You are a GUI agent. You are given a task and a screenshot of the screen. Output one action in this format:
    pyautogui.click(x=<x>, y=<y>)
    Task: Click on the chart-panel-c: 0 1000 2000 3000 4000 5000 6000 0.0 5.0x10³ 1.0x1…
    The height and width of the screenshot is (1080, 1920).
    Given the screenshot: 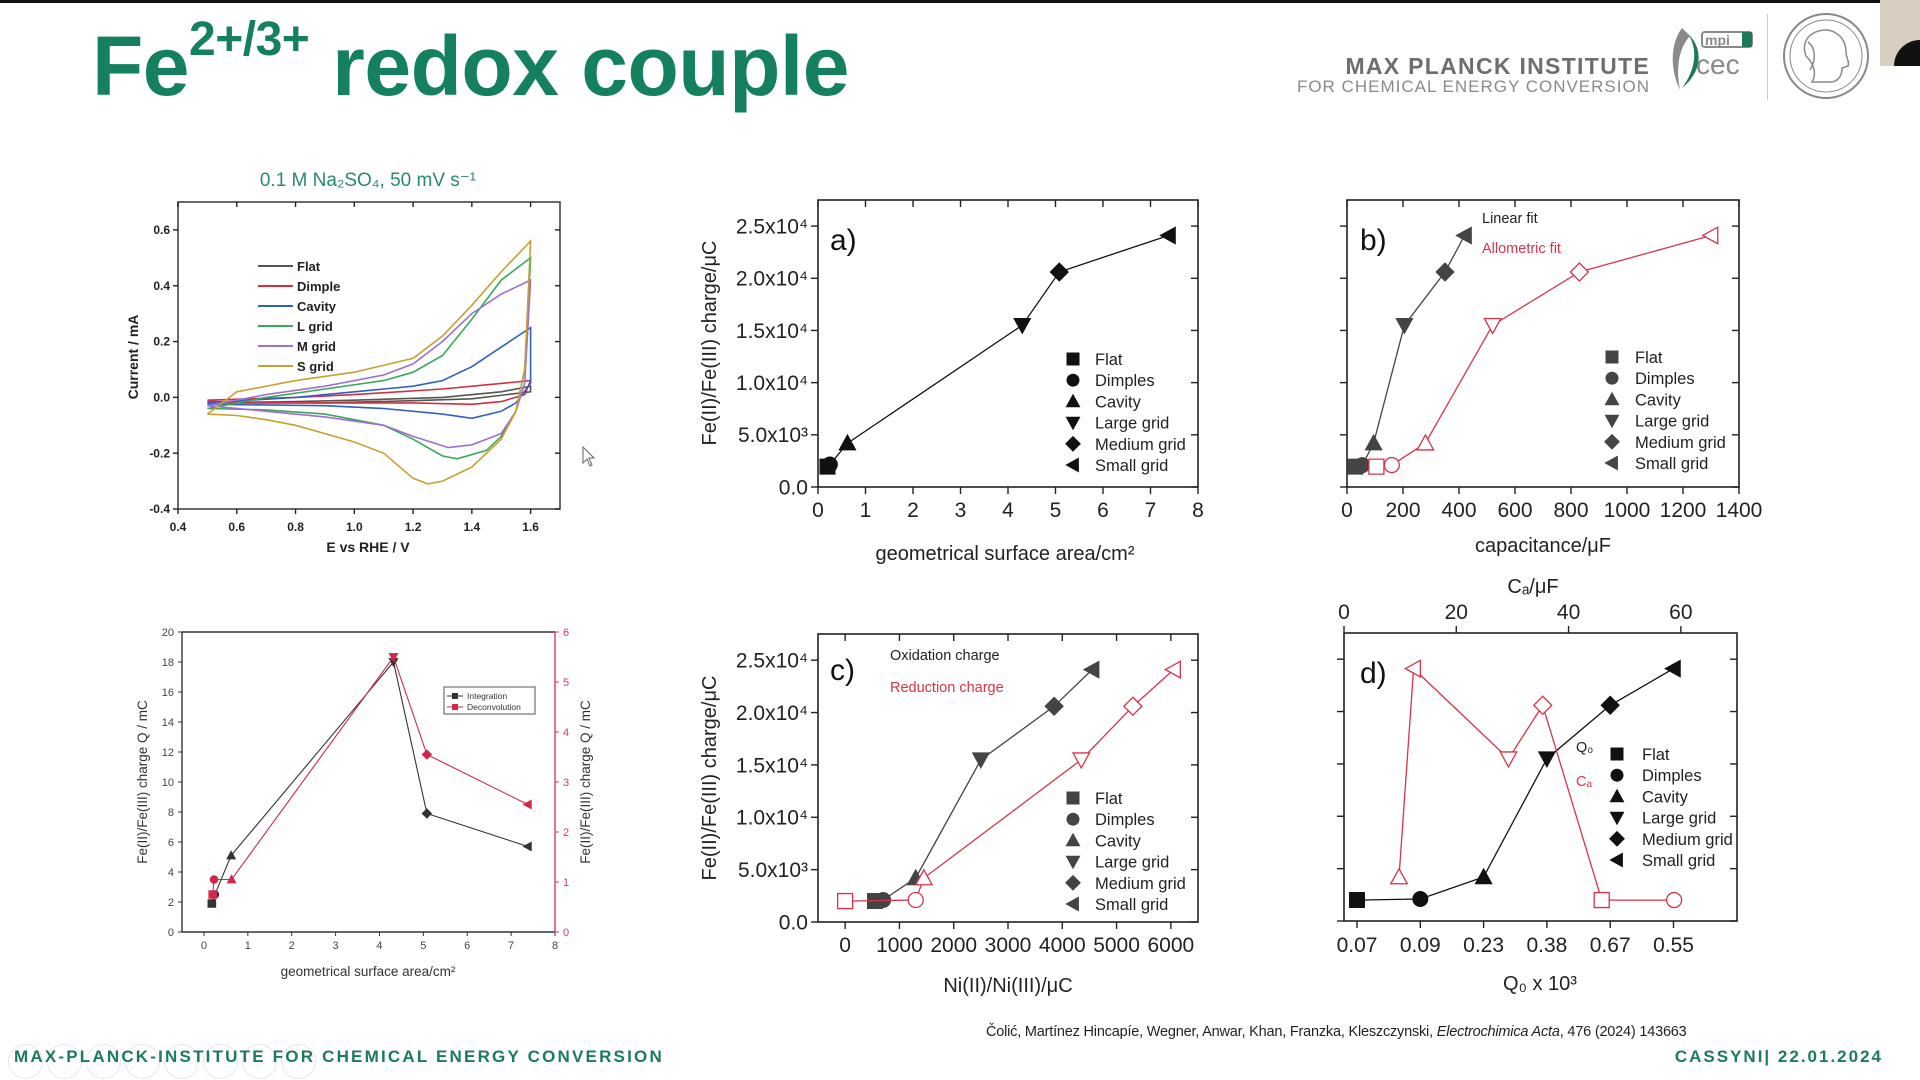 What is the action you would take?
    pyautogui.click(x=949, y=815)
    